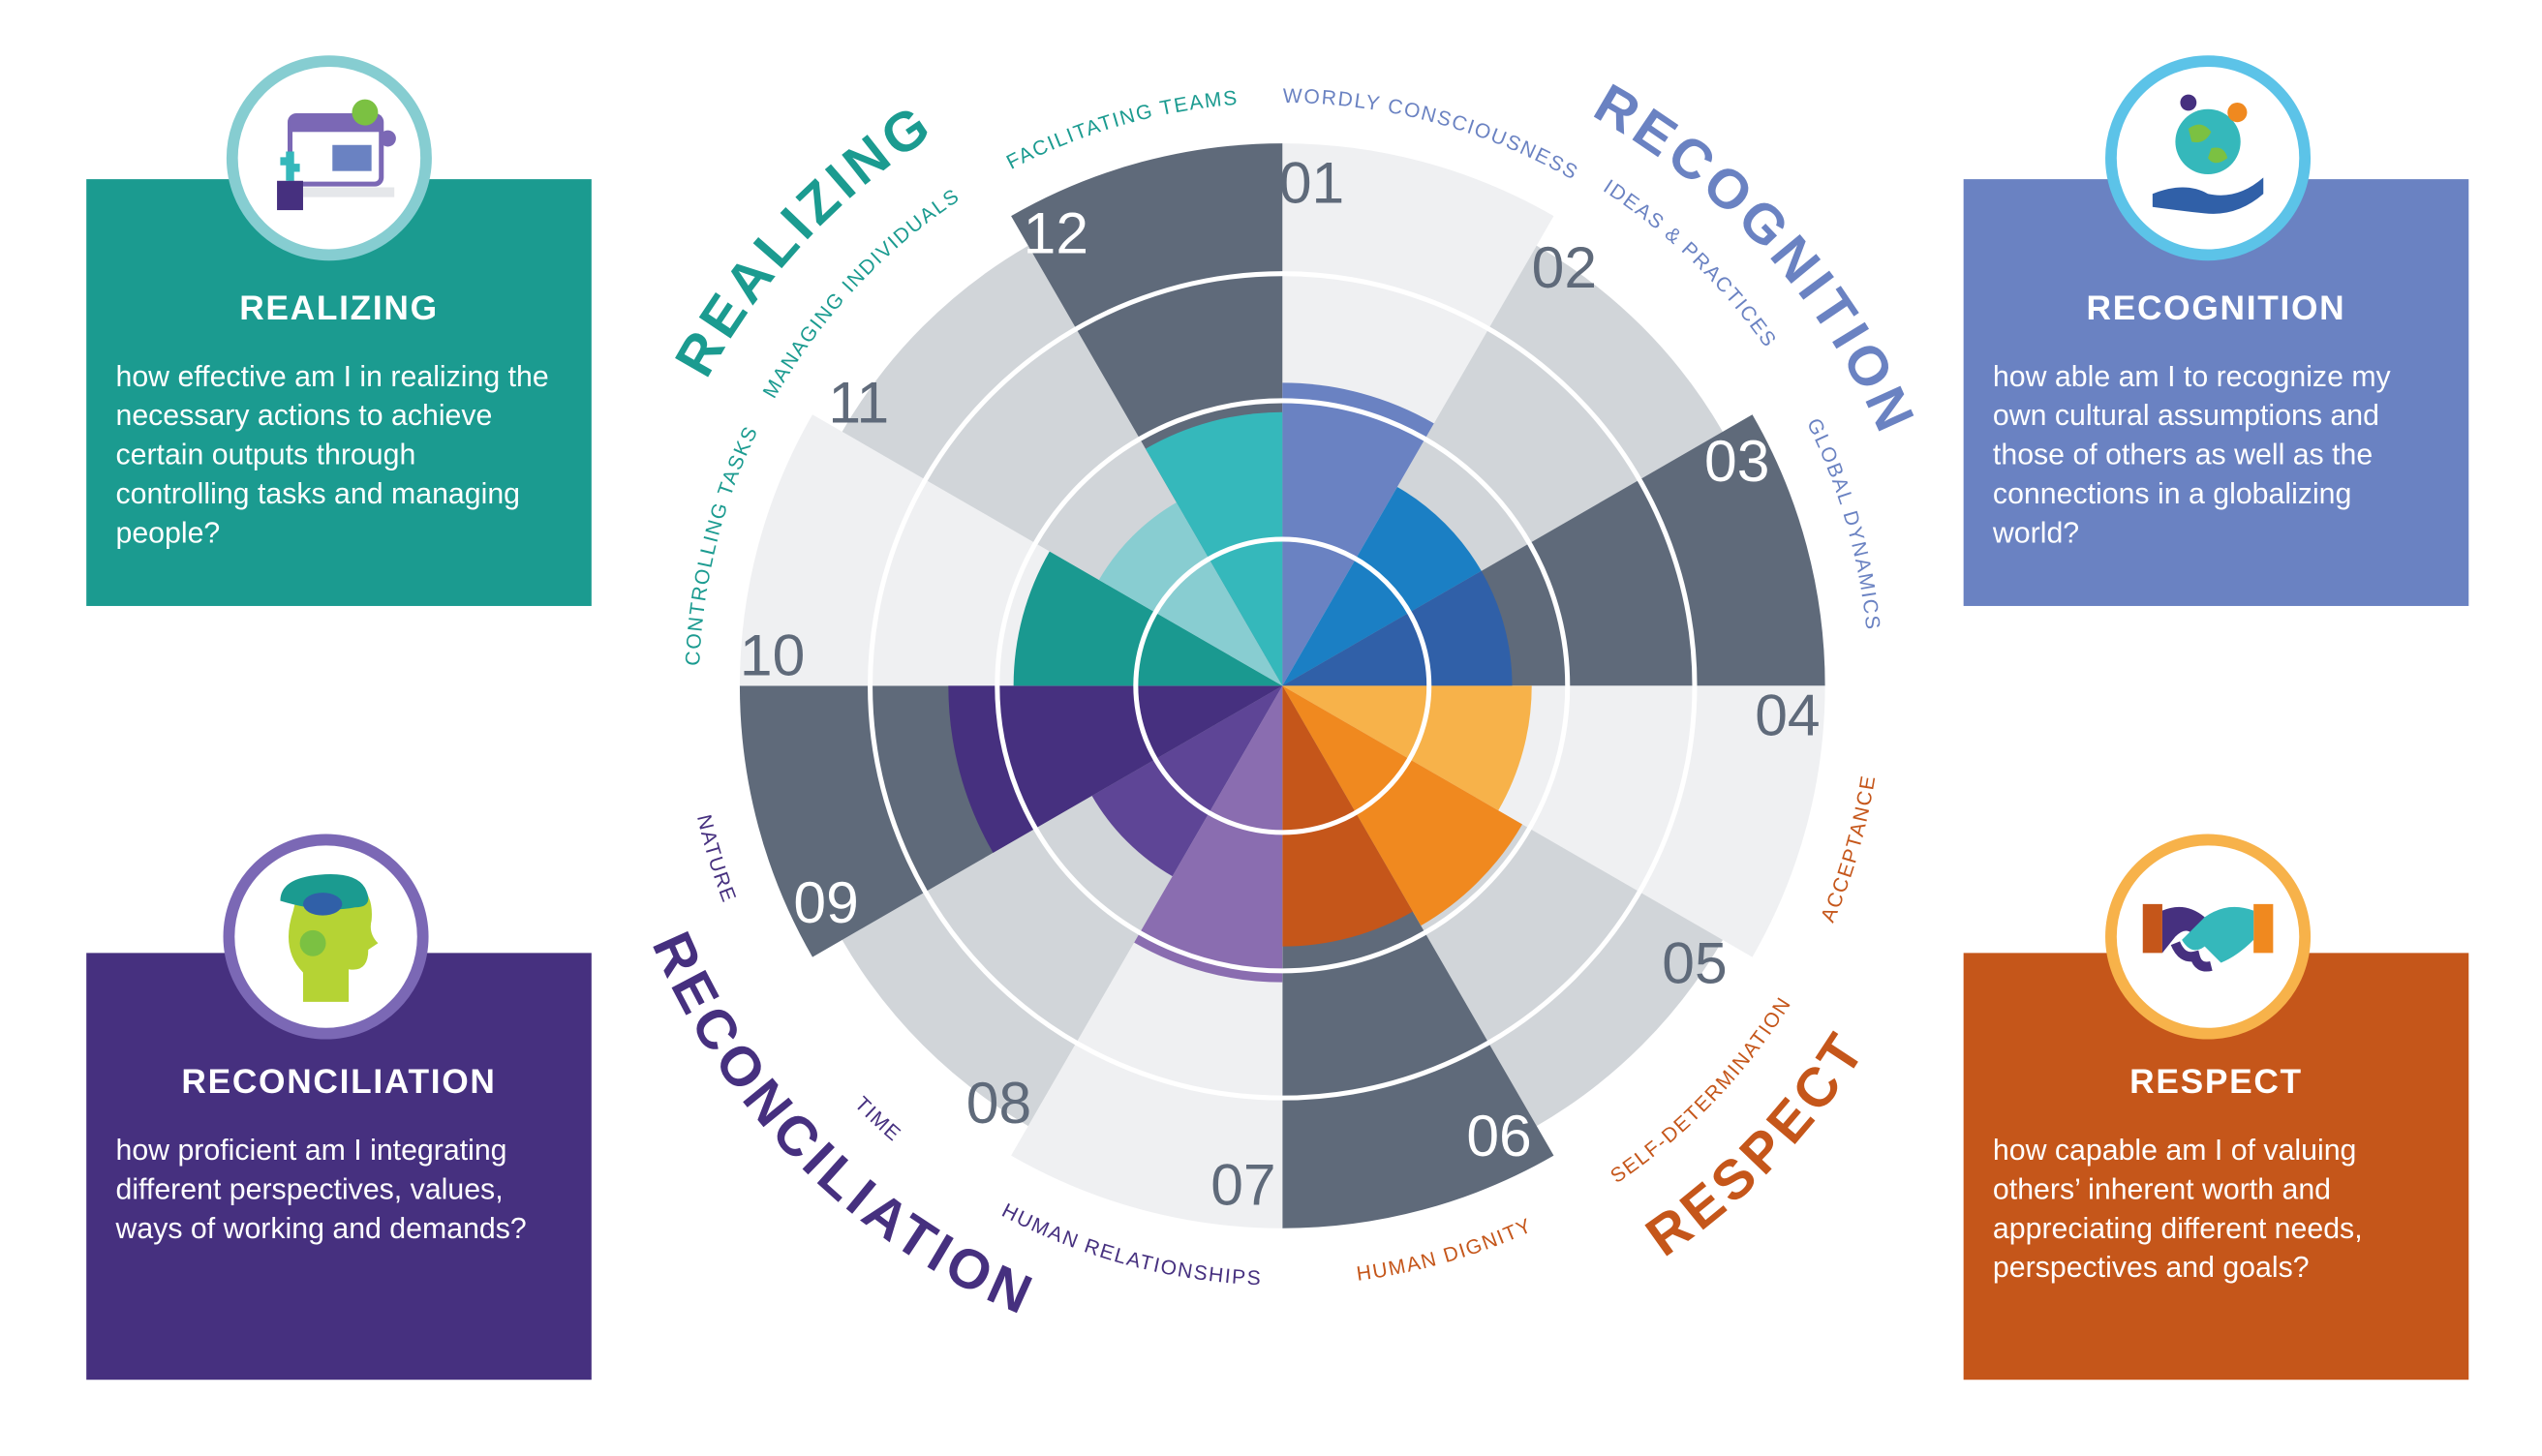  I want to click on segment-number: 08, so click(999, 1103).